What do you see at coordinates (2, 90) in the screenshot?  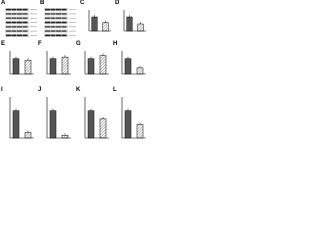 I see `panel-label: I` at bounding box center [2, 90].